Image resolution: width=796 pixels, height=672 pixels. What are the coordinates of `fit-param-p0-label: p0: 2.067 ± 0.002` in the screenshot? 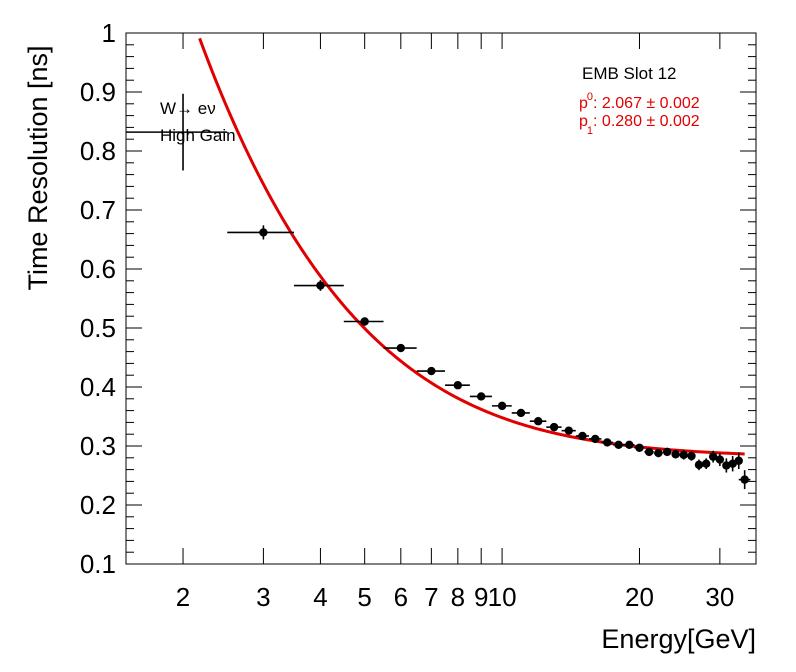 It's located at (639, 101).